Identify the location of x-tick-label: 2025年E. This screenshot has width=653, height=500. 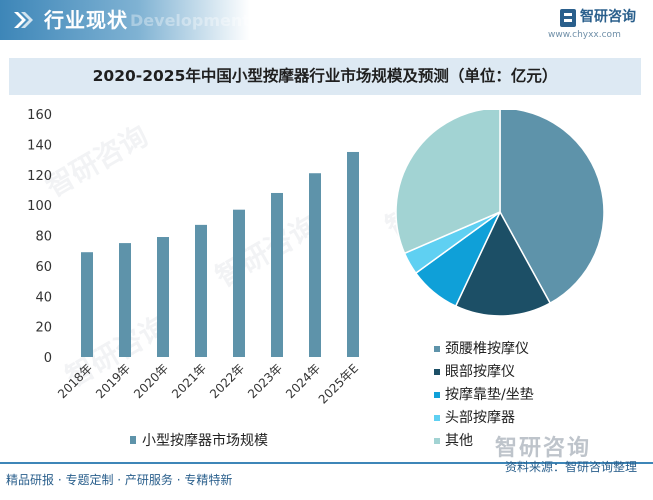
(338, 383).